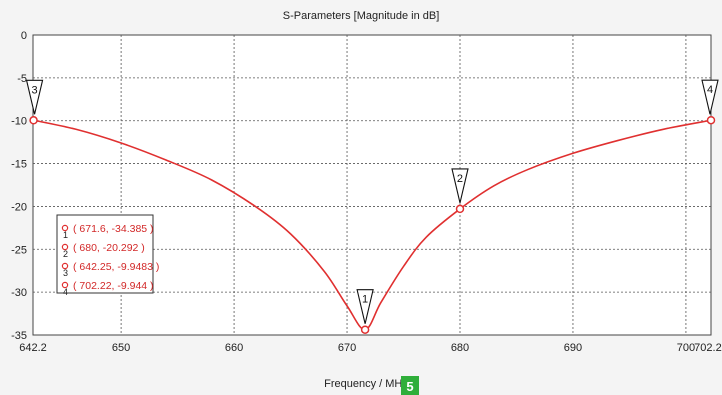 This screenshot has width=722, height=395. I want to click on marker-number: 1, so click(365, 300).